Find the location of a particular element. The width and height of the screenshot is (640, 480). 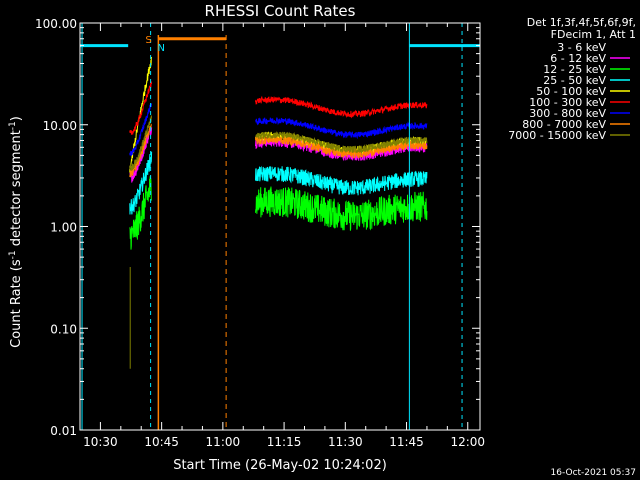

legend-entry-label: 25 - 50 keV is located at coordinates (574, 80).